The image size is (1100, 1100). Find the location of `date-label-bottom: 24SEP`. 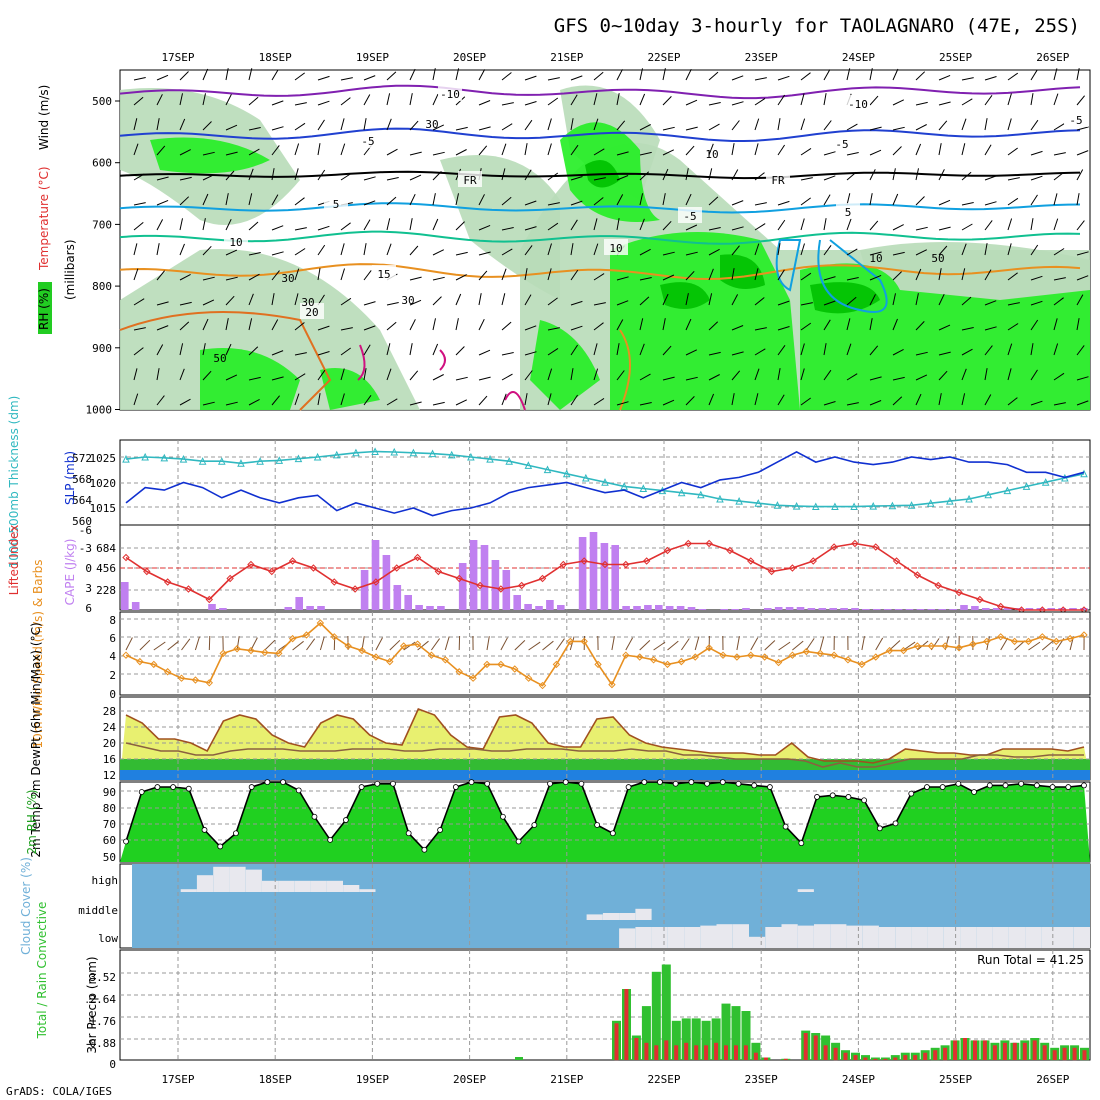

date-label-bottom: 24SEP is located at coordinates (858, 1079).